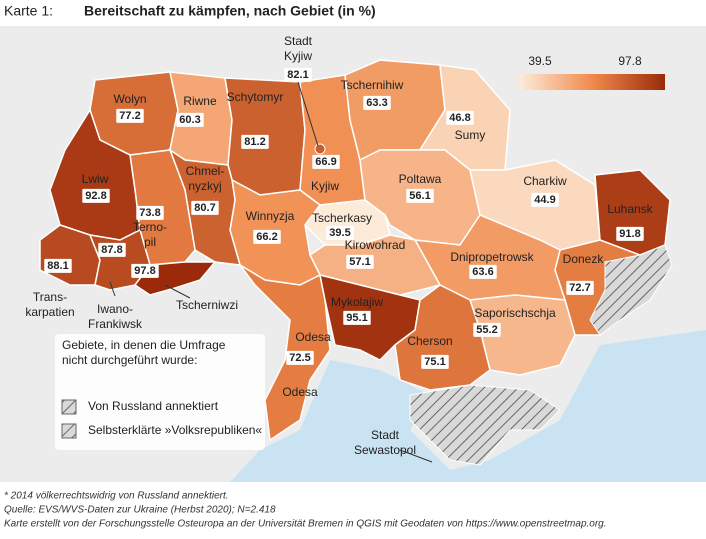  Describe the element at coordinates (50, 297) in the screenshot. I see `region-name: Trans-` at that location.